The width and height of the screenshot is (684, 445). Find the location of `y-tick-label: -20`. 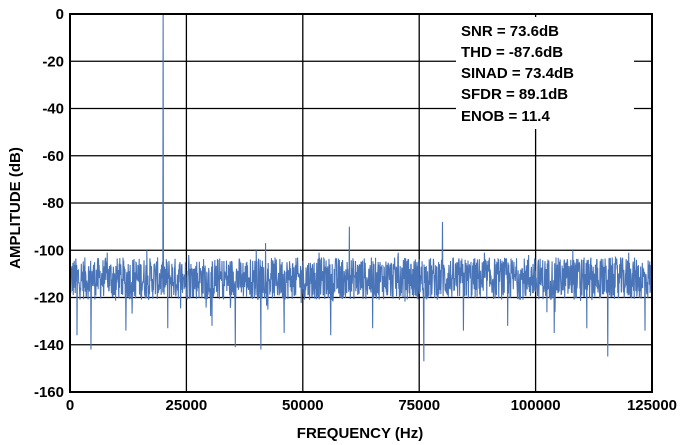

y-tick-label: -20 is located at coordinates (53, 61).